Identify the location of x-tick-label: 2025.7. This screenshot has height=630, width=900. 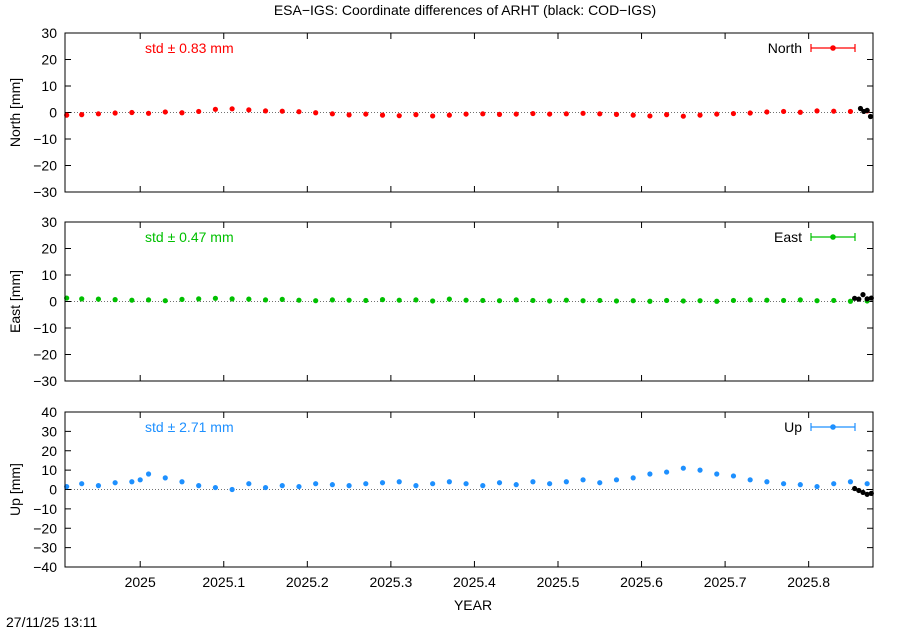
(725, 582).